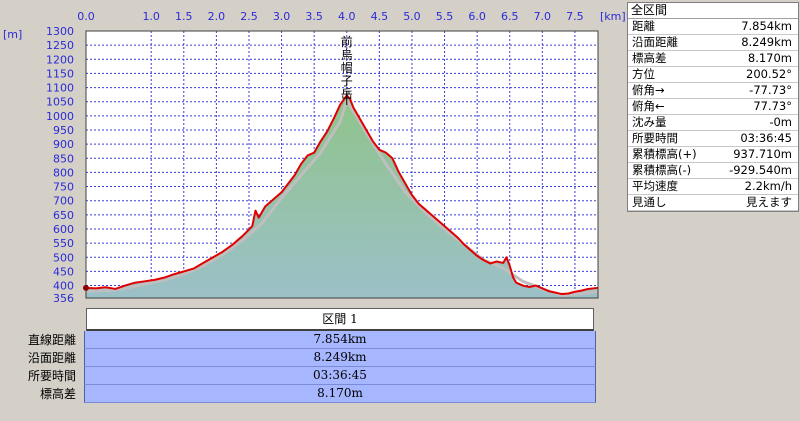 The image size is (800, 421). I want to click on x-tick-label: 1.5, so click(184, 16).